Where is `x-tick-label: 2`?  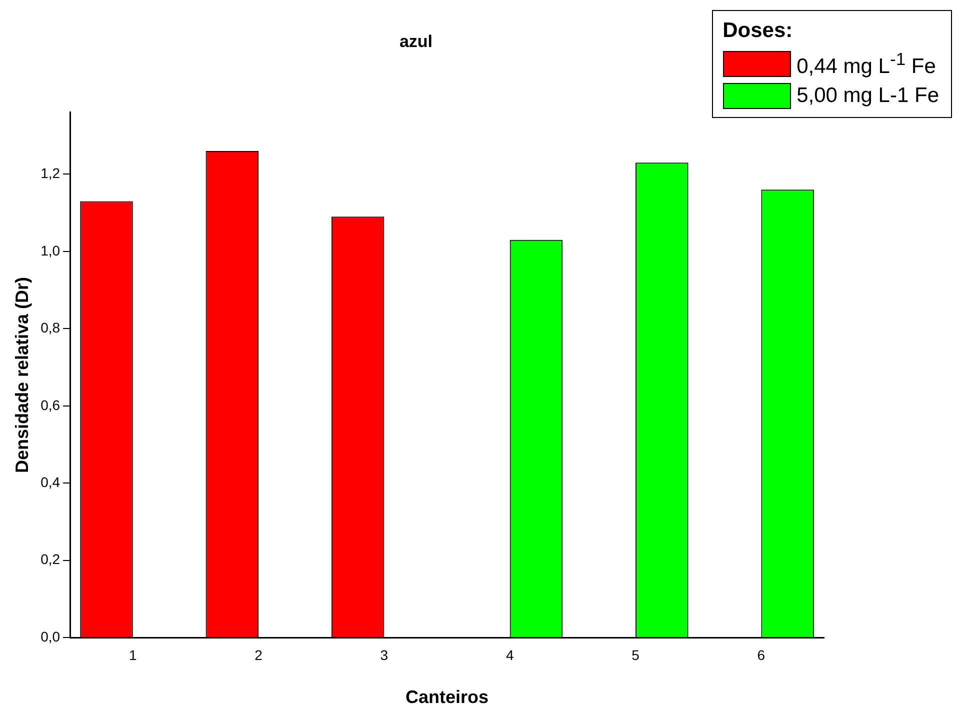 x-tick-label: 2 is located at coordinates (258, 654).